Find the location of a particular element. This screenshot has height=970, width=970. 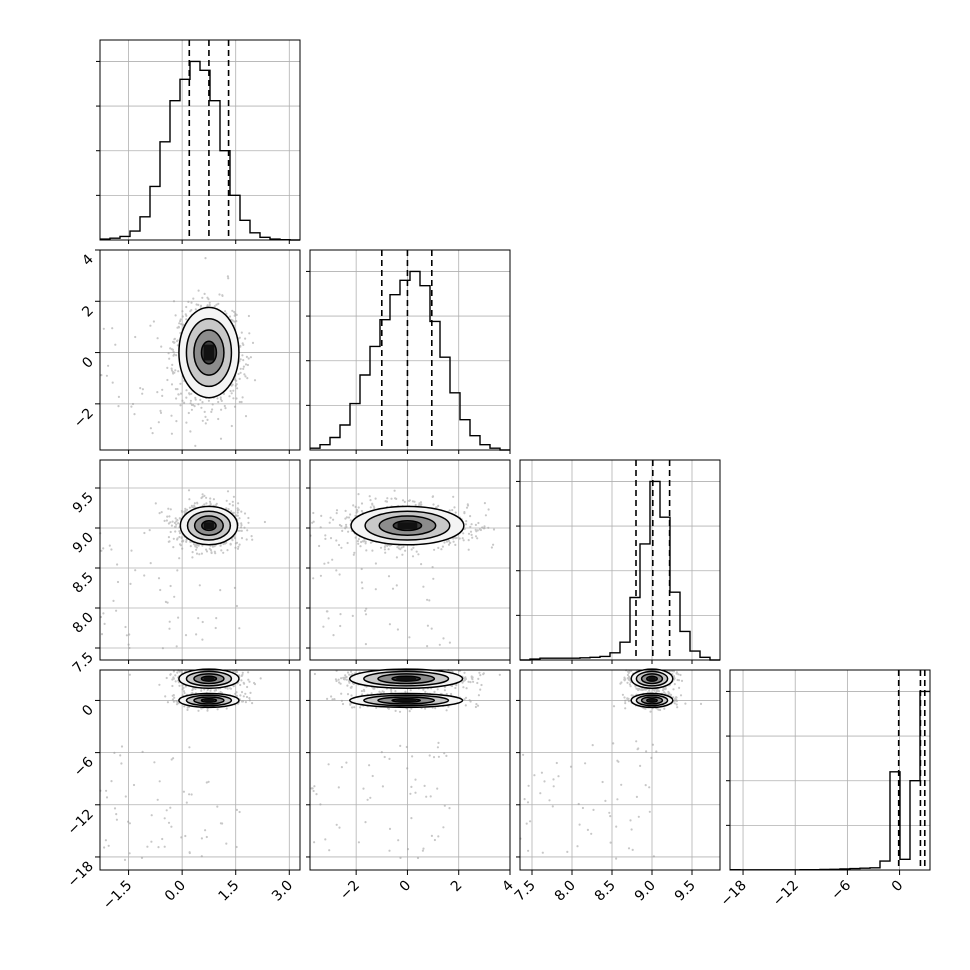

x-tick-label: 9.0 is located at coordinates (645, 891).